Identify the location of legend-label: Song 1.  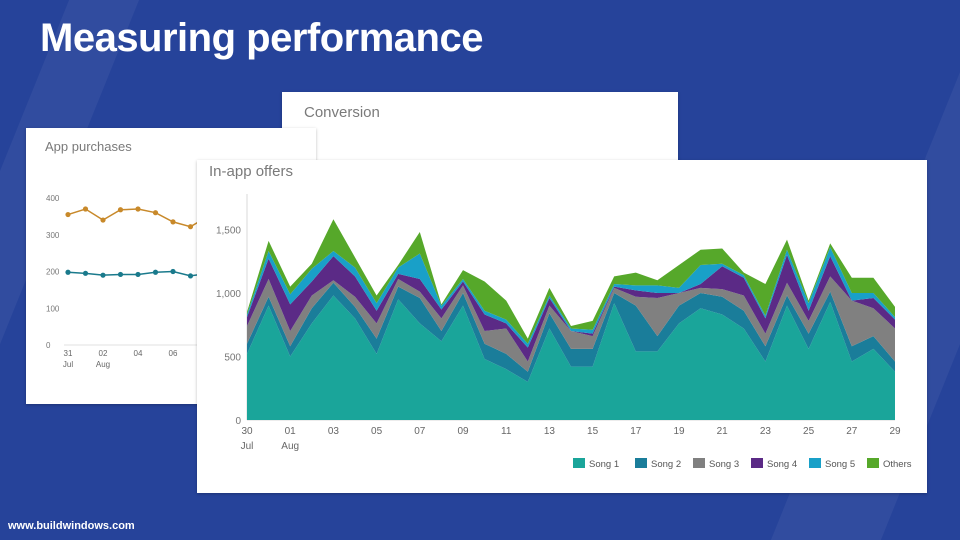
(604, 464).